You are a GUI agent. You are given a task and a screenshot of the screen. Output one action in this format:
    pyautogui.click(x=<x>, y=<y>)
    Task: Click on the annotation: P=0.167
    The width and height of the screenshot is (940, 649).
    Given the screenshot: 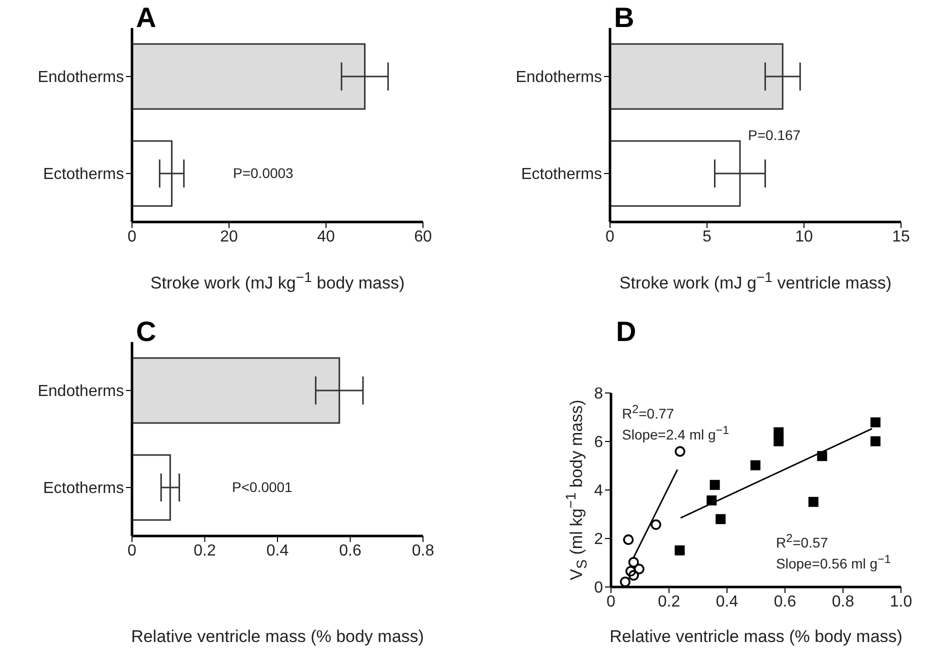 What is the action you would take?
    pyautogui.click(x=774, y=135)
    